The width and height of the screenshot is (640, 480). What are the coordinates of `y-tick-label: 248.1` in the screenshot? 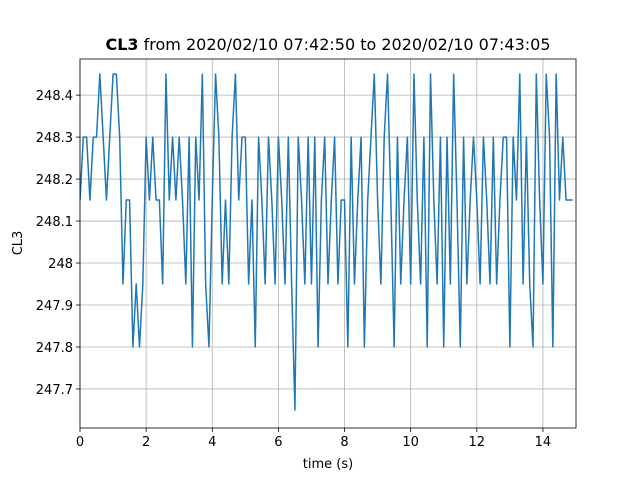 It's located at (54, 222).